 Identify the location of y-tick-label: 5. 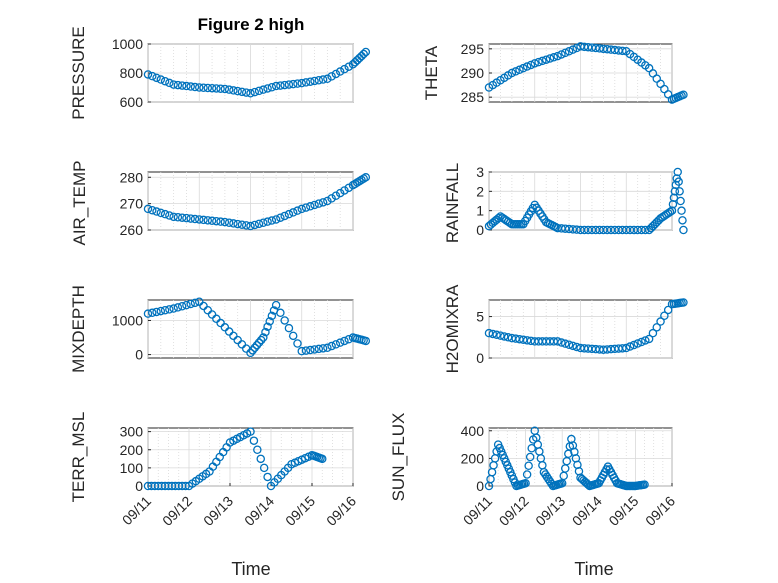
(480, 317).